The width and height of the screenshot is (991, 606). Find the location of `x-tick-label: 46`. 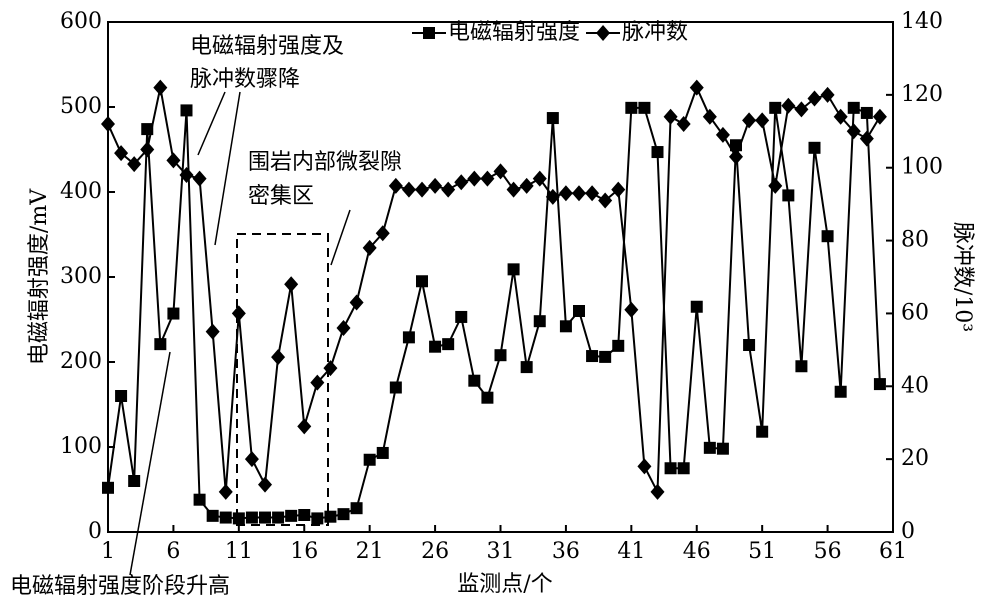

x-tick-label: 46 is located at coordinates (697, 551).